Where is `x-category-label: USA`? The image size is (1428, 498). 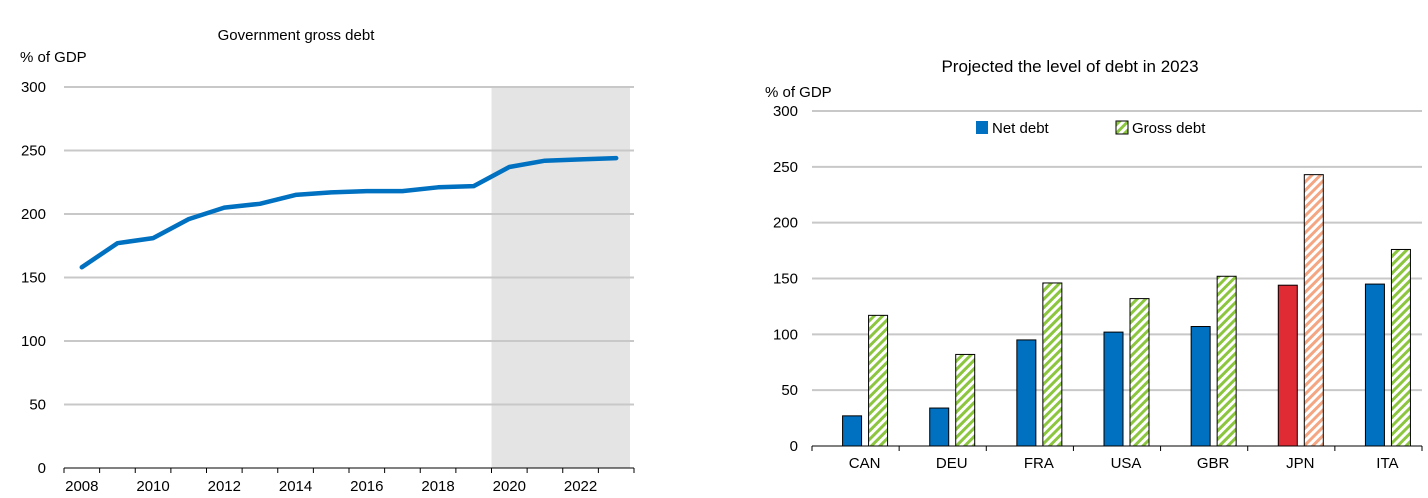 x-category-label: USA is located at coordinates (1126, 463).